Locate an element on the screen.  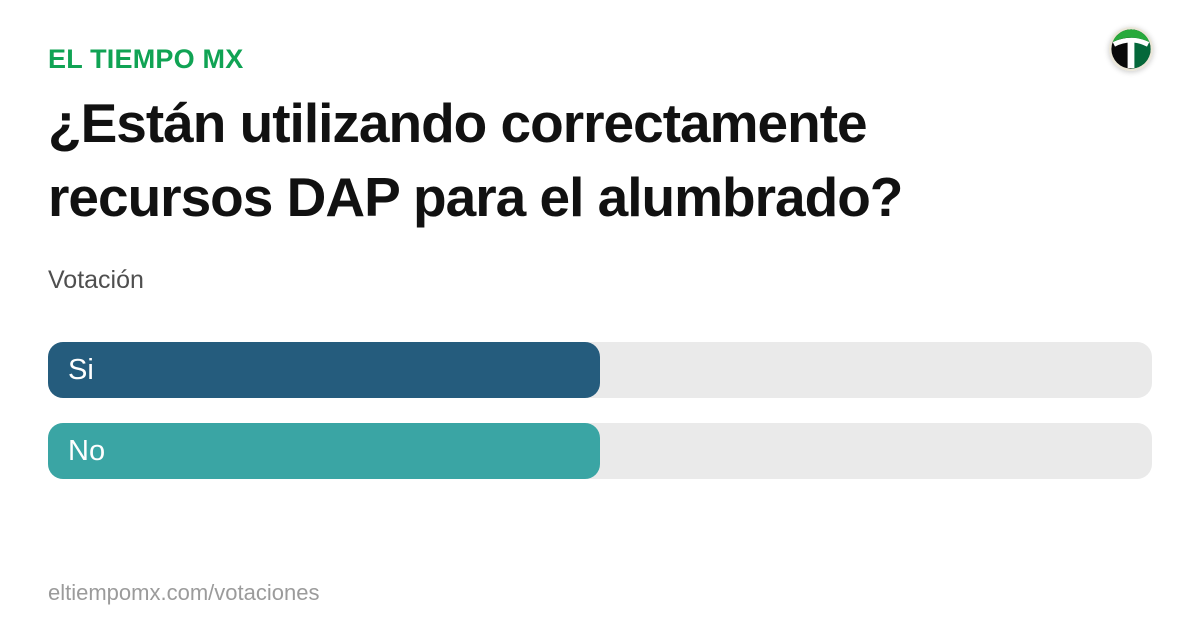
poll-option-no-track: No is located at coordinates (600, 451).